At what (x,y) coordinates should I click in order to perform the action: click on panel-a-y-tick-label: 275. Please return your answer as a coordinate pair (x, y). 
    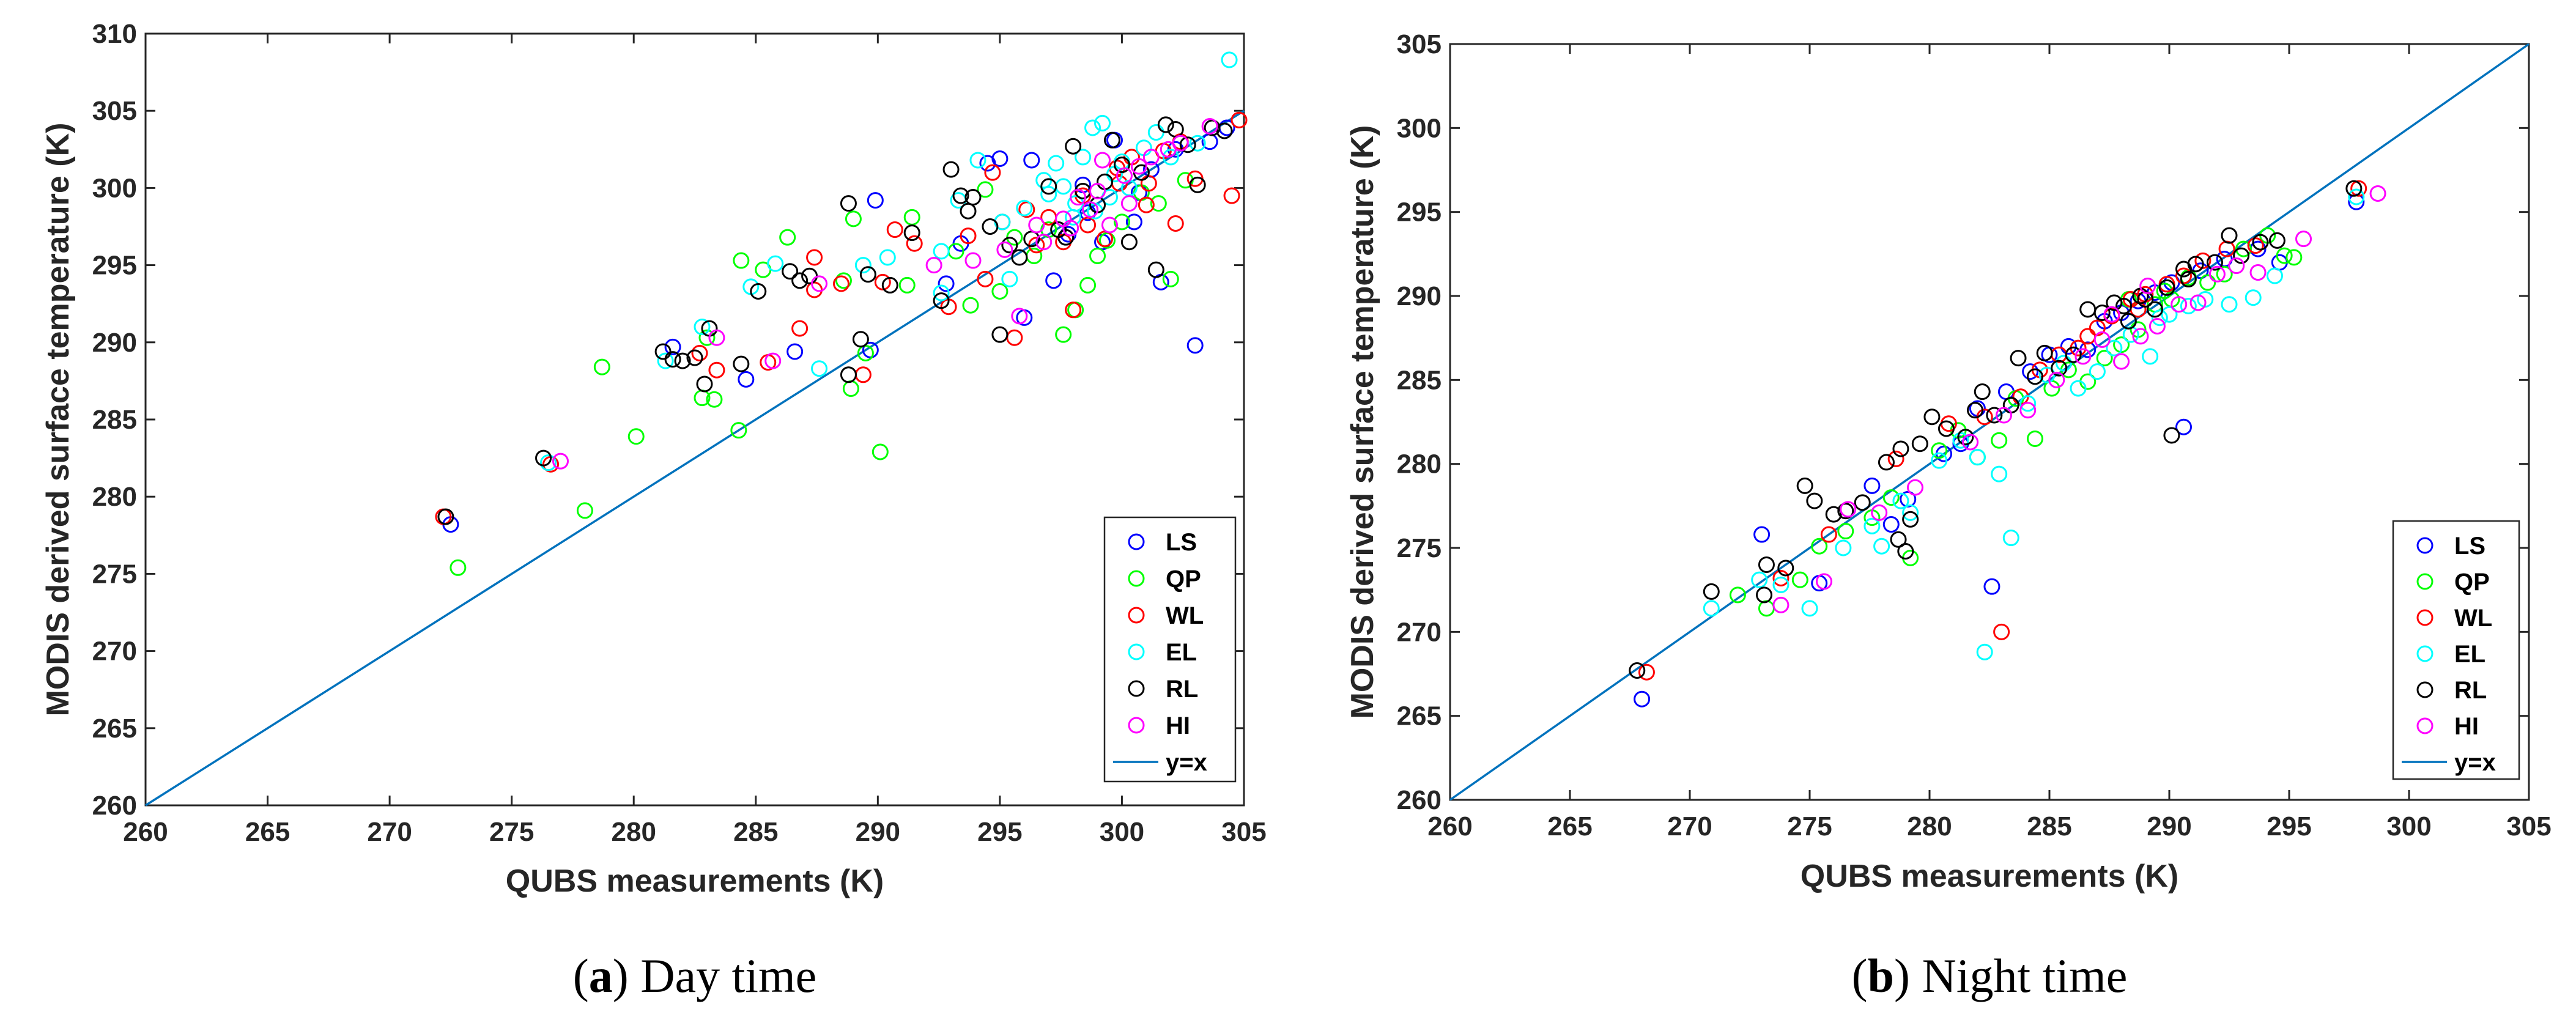
    Looking at the image, I should click on (114, 574).